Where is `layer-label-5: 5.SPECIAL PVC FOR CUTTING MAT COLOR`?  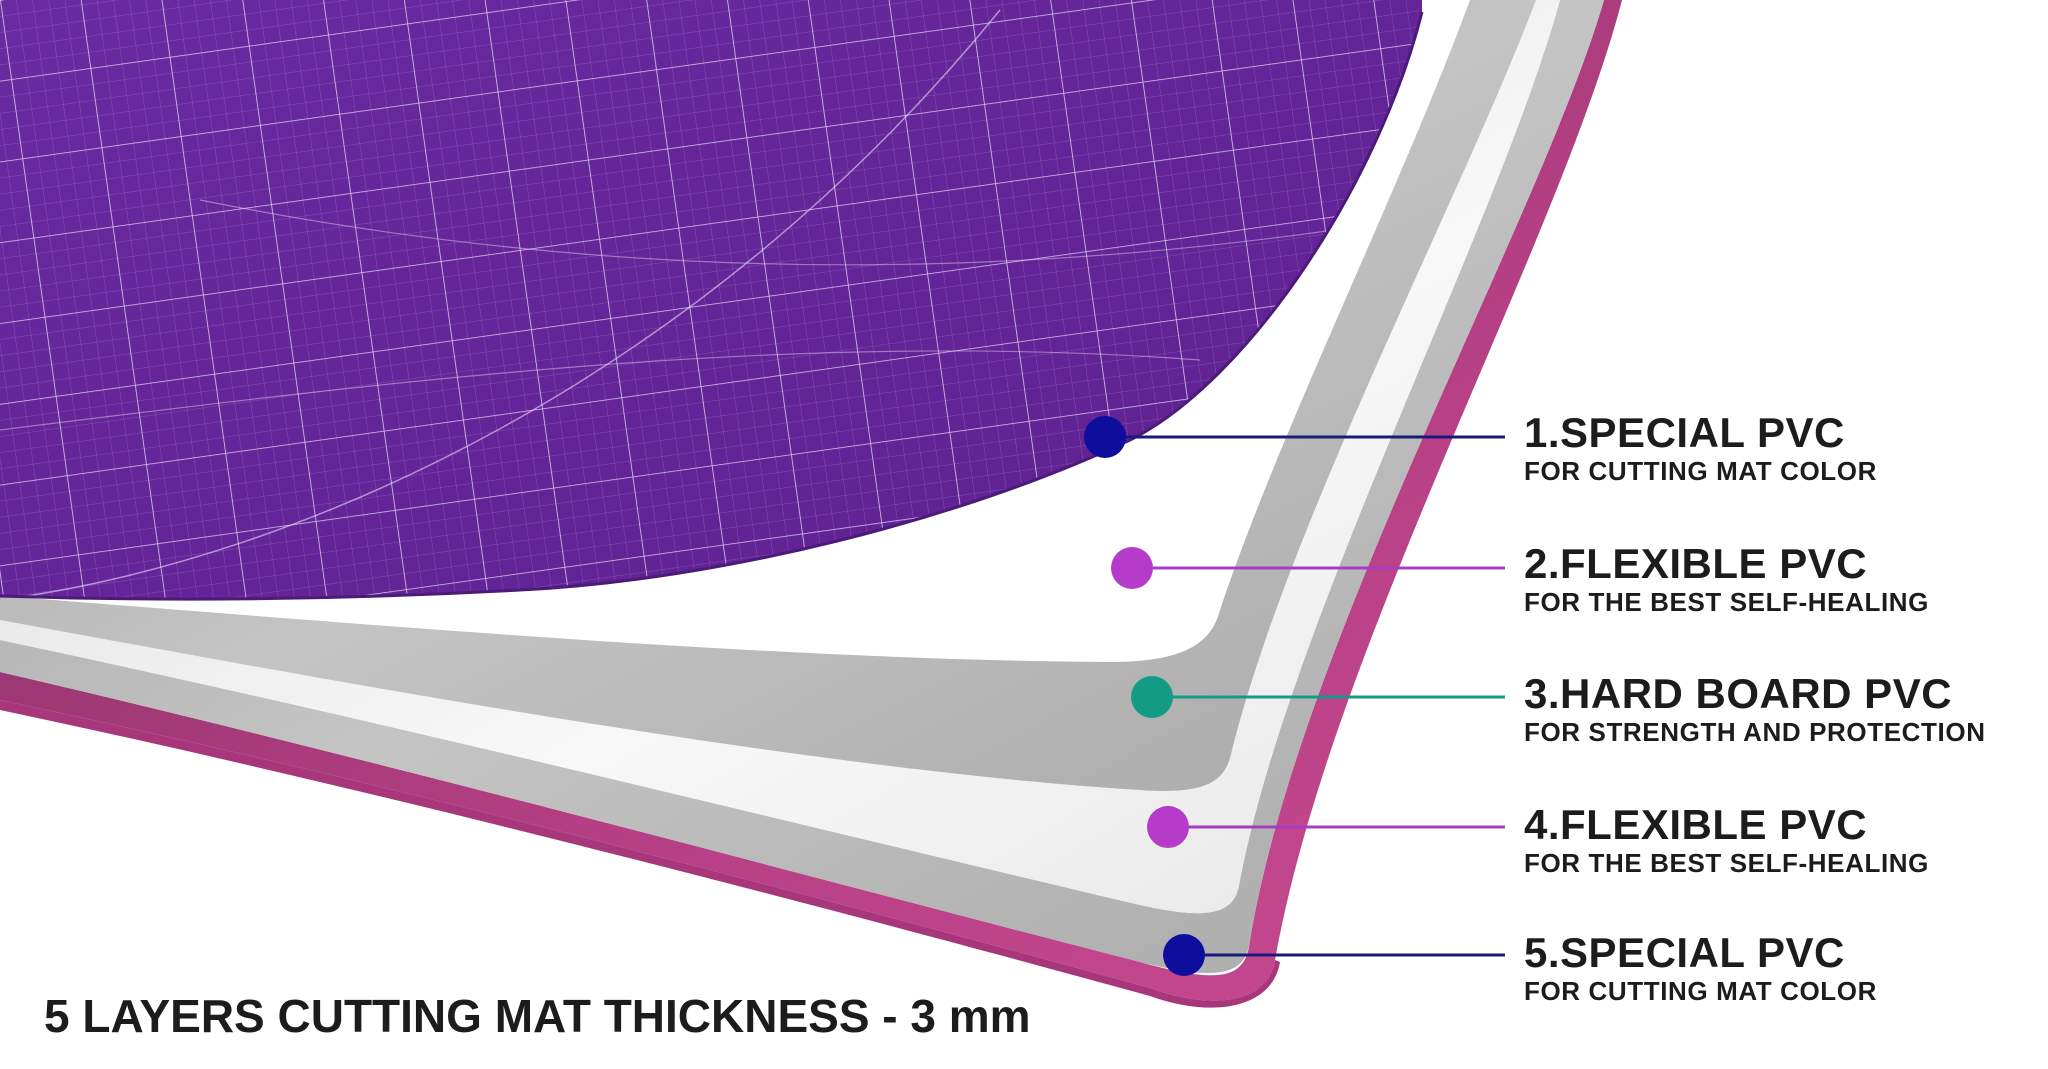 layer-label-5: 5.SPECIAL PVC FOR CUTTING MAT COLOR is located at coordinates (1774, 968).